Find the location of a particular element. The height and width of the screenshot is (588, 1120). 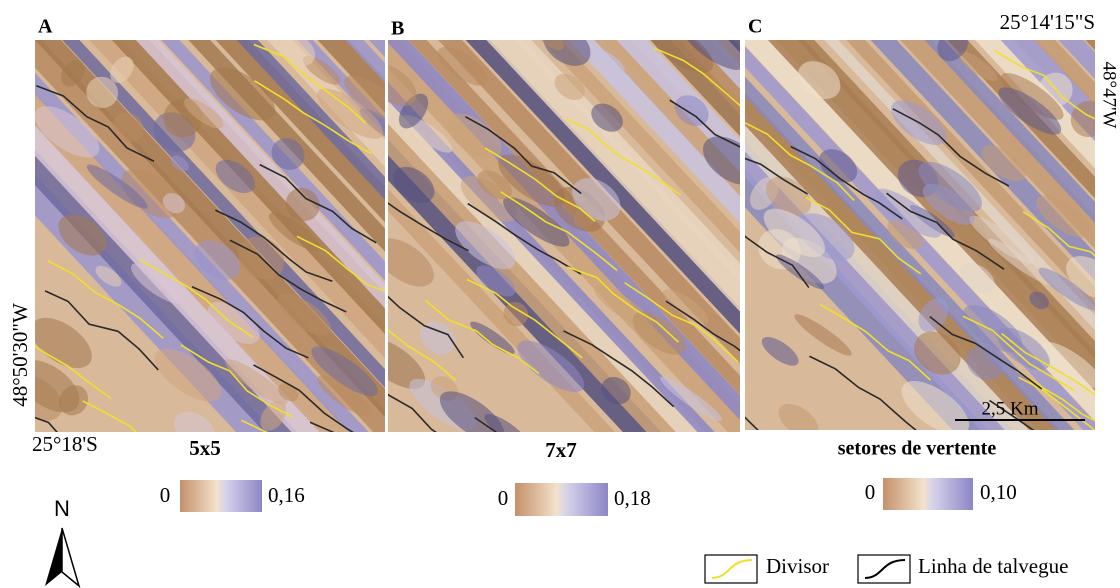

scale-max: 0,16 is located at coordinates (286, 495).